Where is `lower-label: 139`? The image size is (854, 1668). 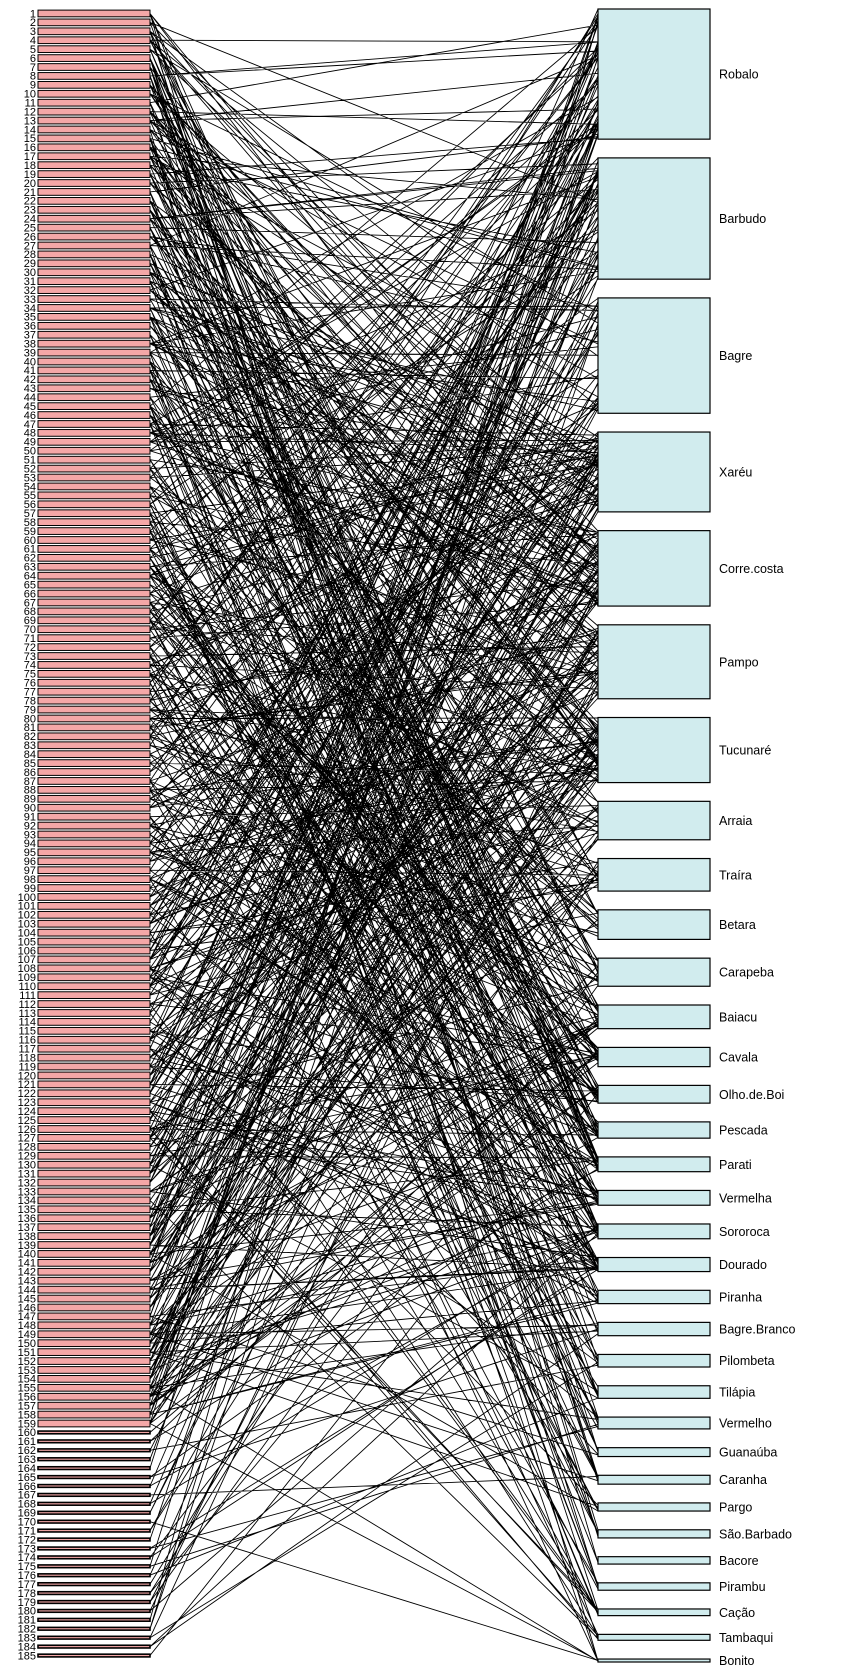
lower-label: 139 is located at coordinates (27, 1246).